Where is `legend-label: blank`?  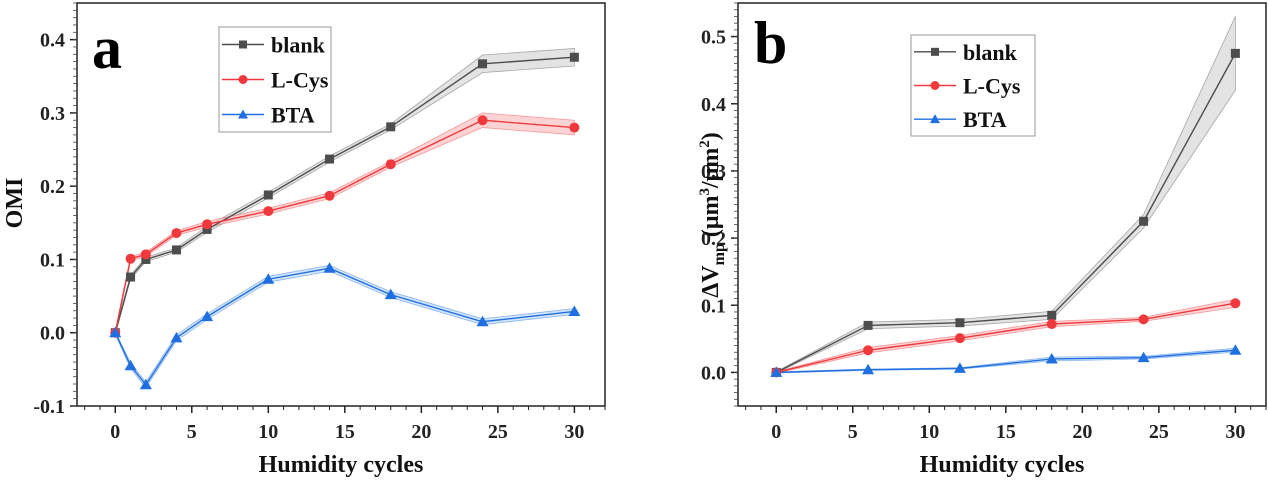 legend-label: blank is located at coordinates (990, 52).